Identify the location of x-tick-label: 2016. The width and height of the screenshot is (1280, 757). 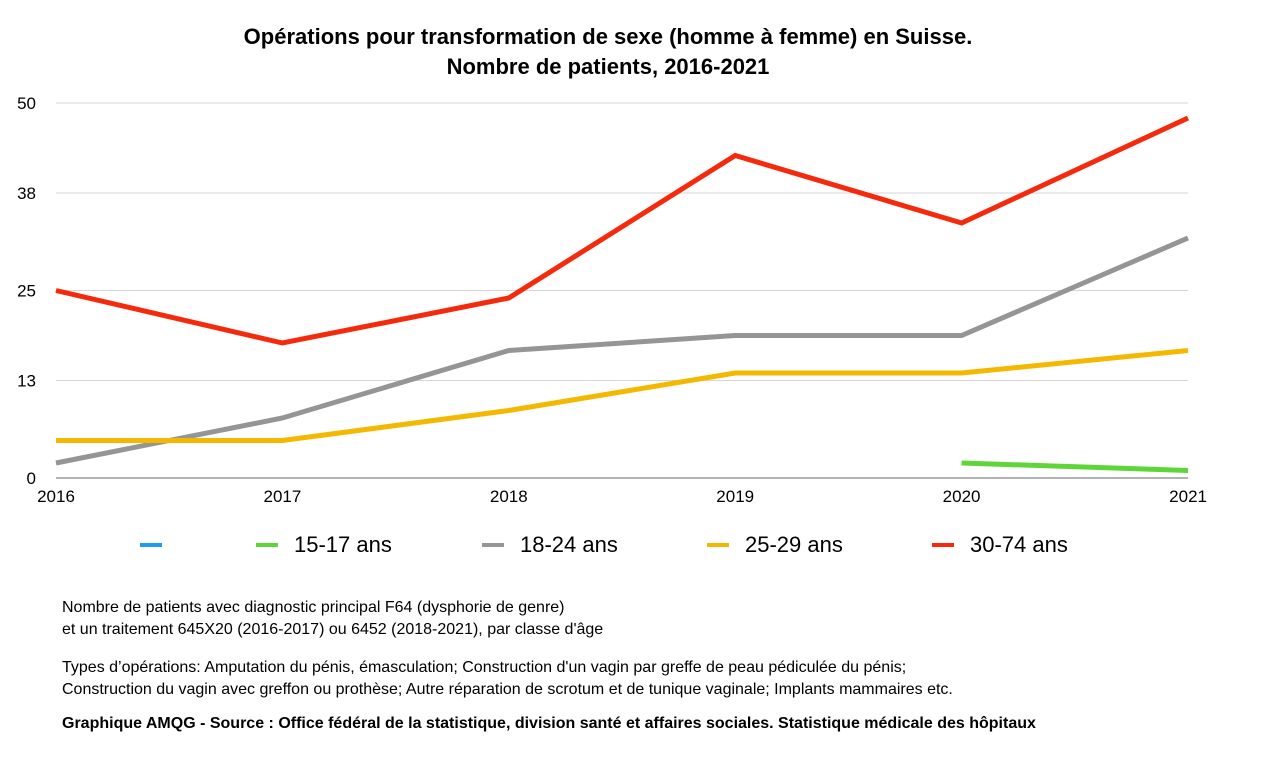
(56, 496).